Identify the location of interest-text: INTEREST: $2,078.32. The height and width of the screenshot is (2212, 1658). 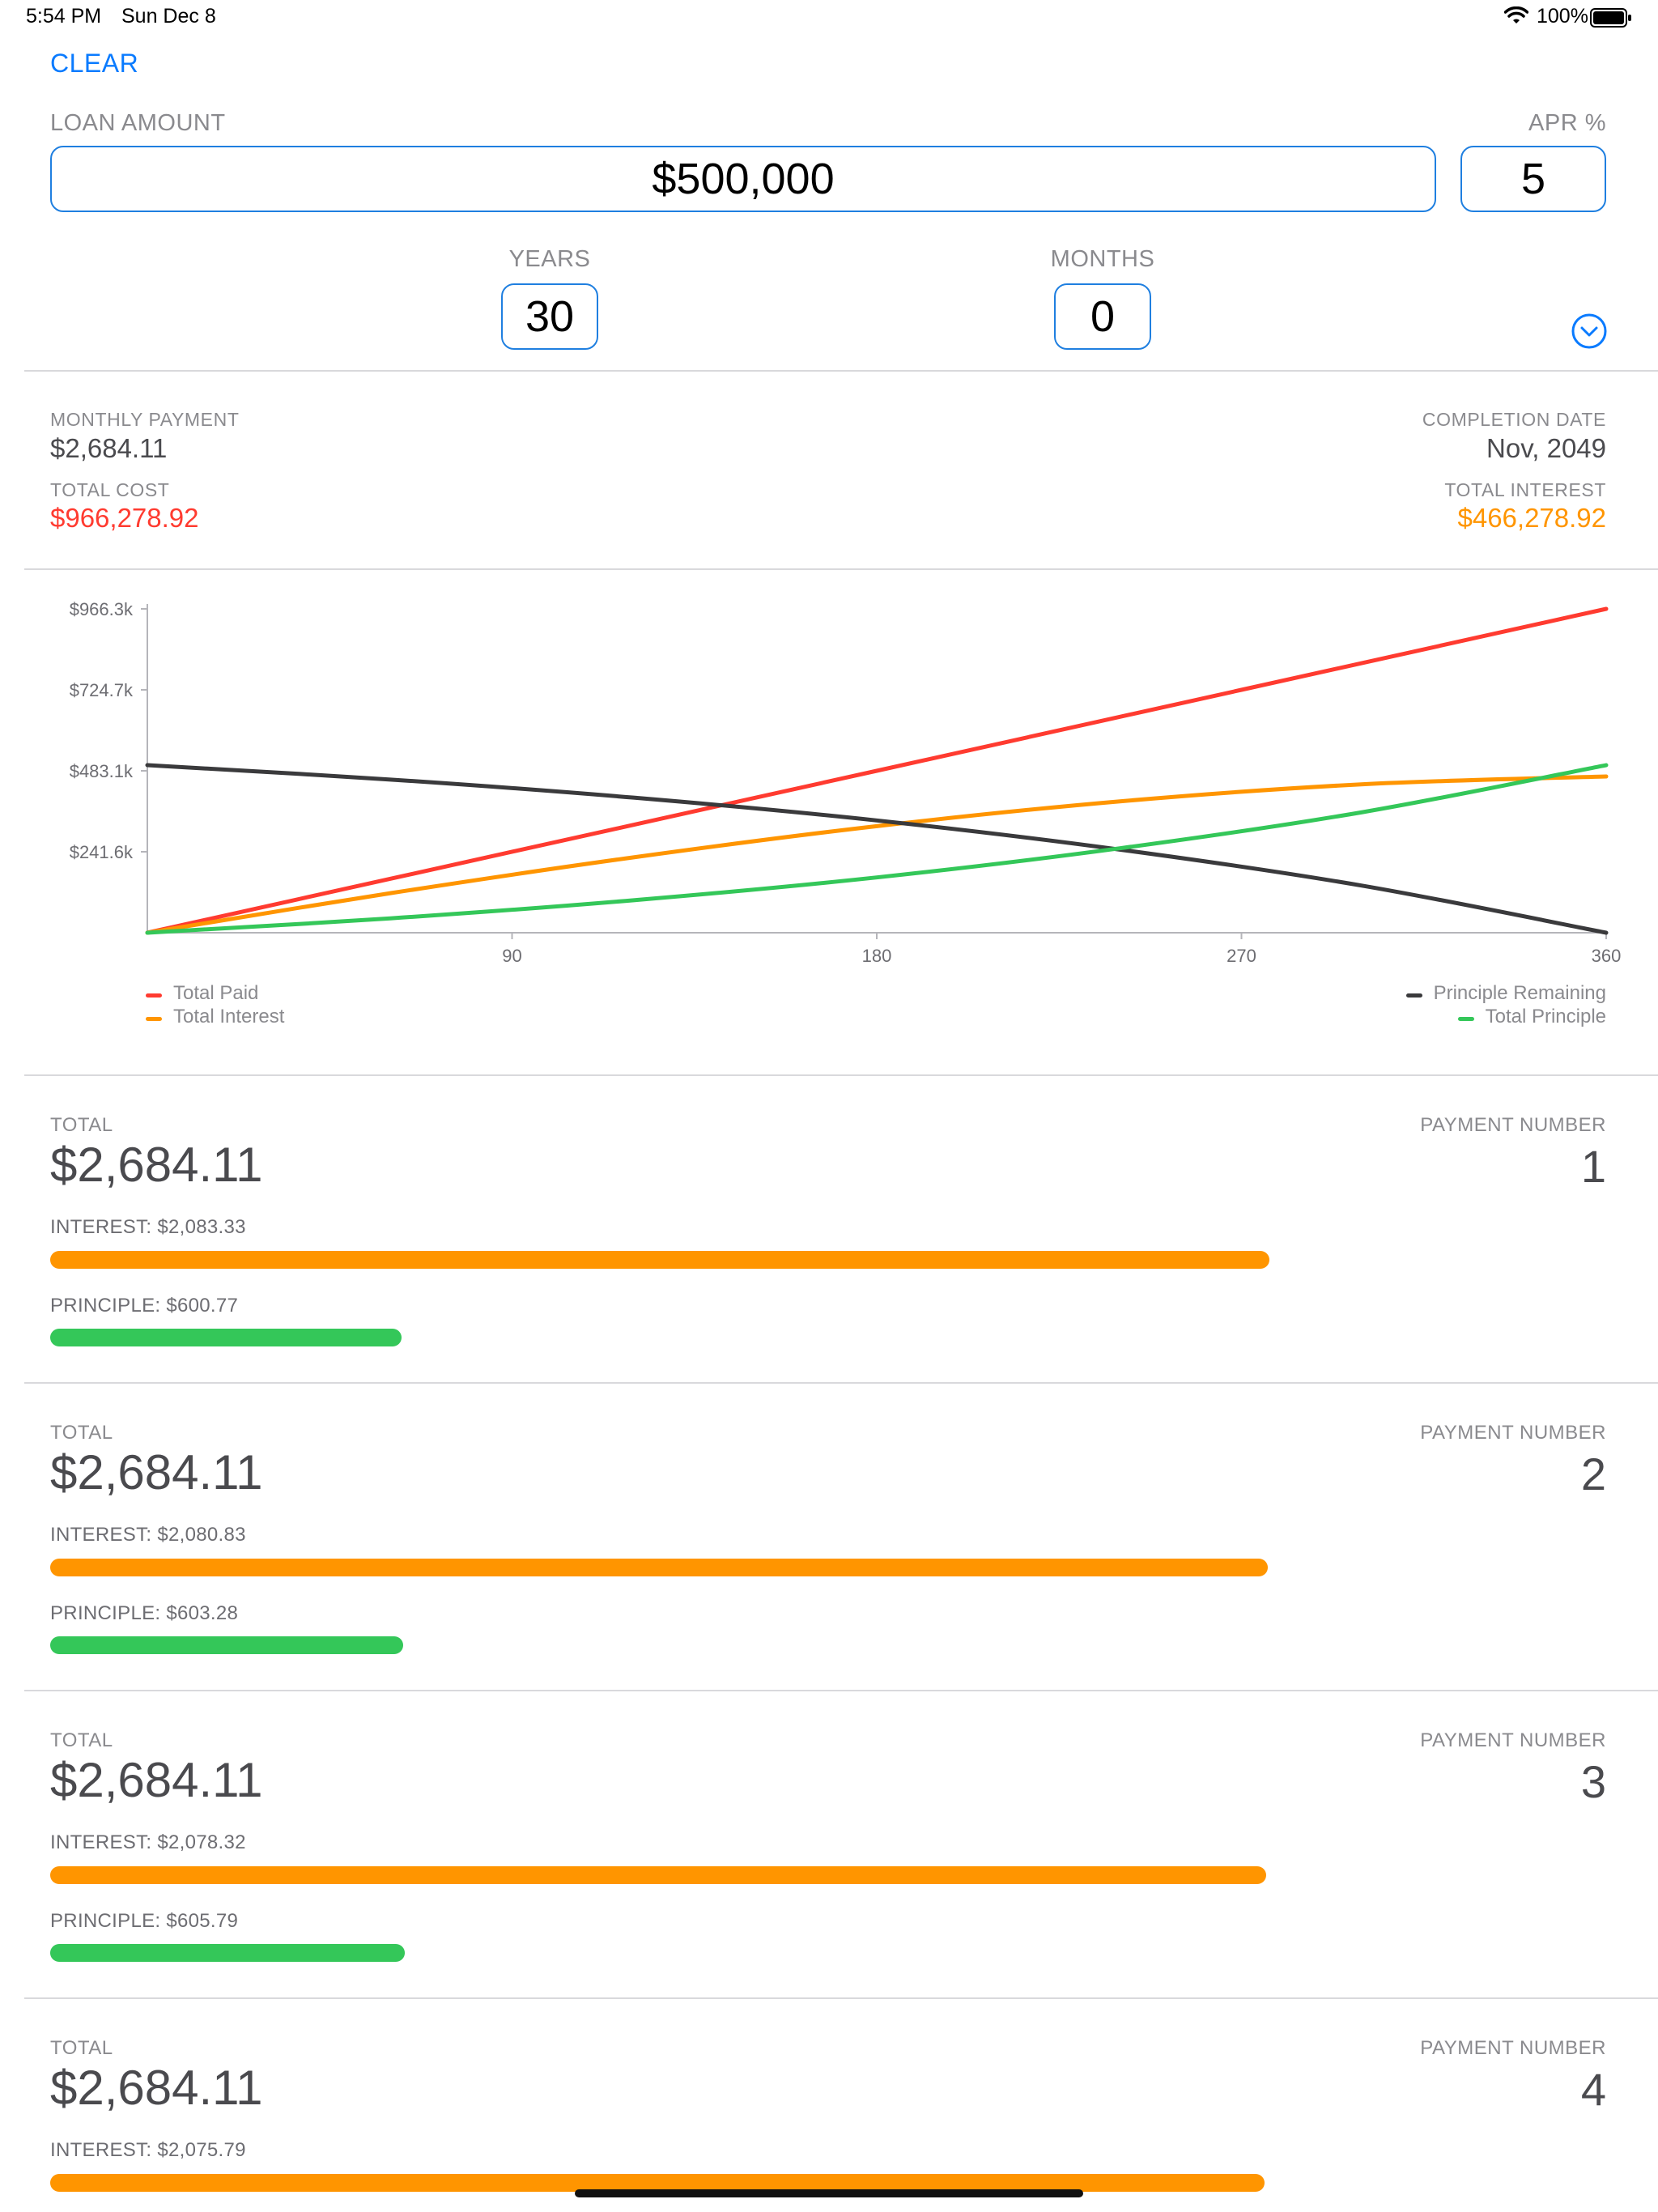
(148, 1842).